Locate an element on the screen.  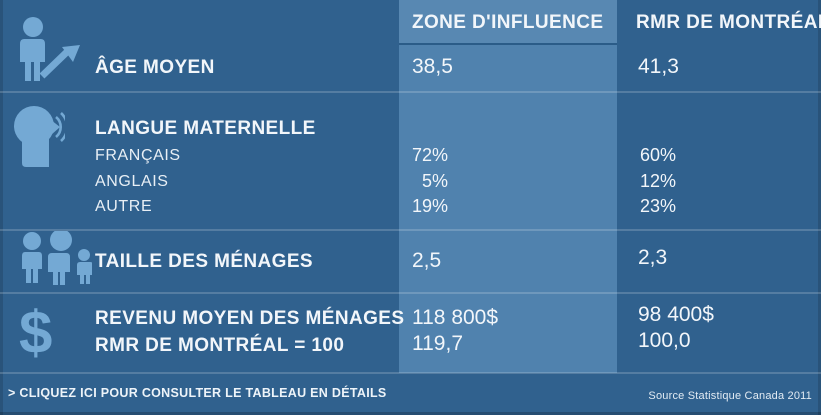
age-zone-value: 38,5 is located at coordinates (432, 66).